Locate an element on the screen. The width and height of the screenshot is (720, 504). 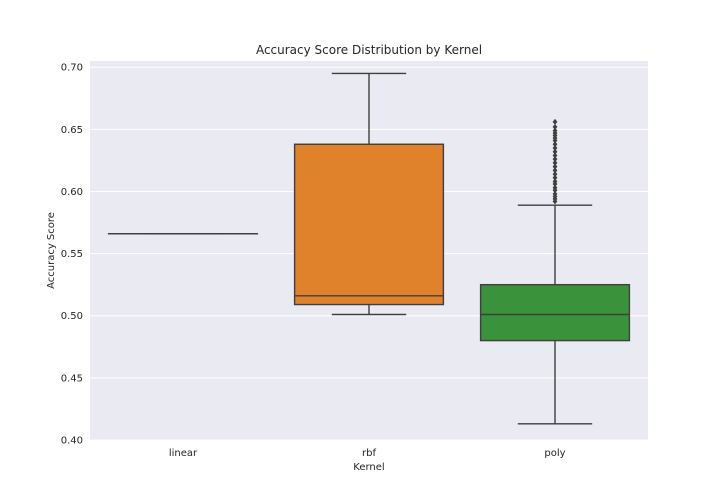
y-tick-label: 0.70 is located at coordinates (72, 68).